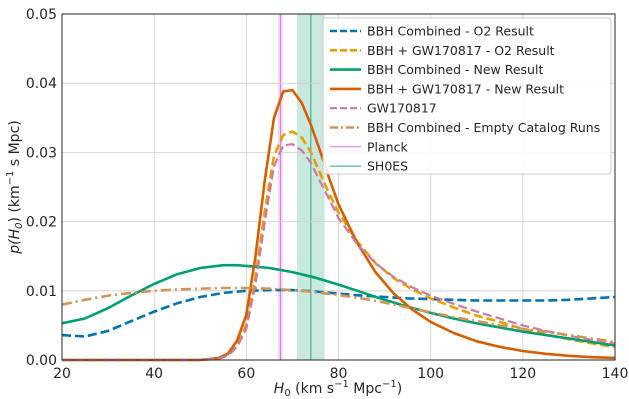  Describe the element at coordinates (41, 153) in the screenshot. I see `y-tick-label-3: 0.03` at that location.